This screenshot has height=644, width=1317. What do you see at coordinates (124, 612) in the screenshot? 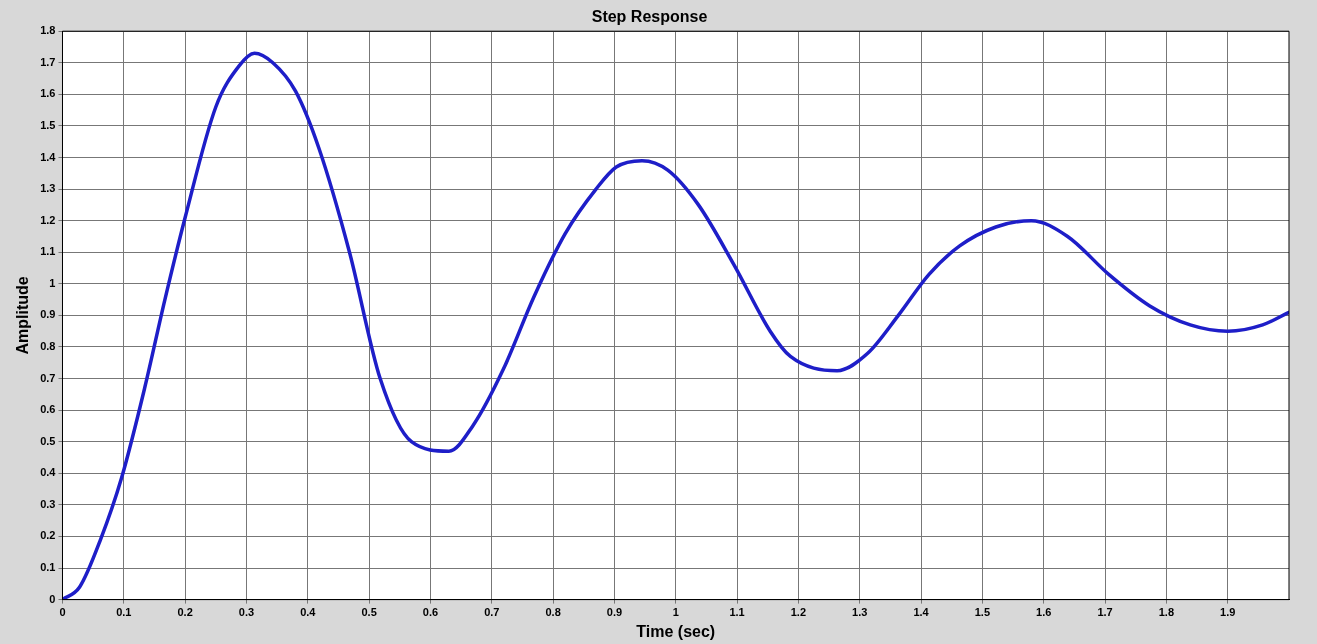
I see `x-tick-label: 0.1` at bounding box center [124, 612].